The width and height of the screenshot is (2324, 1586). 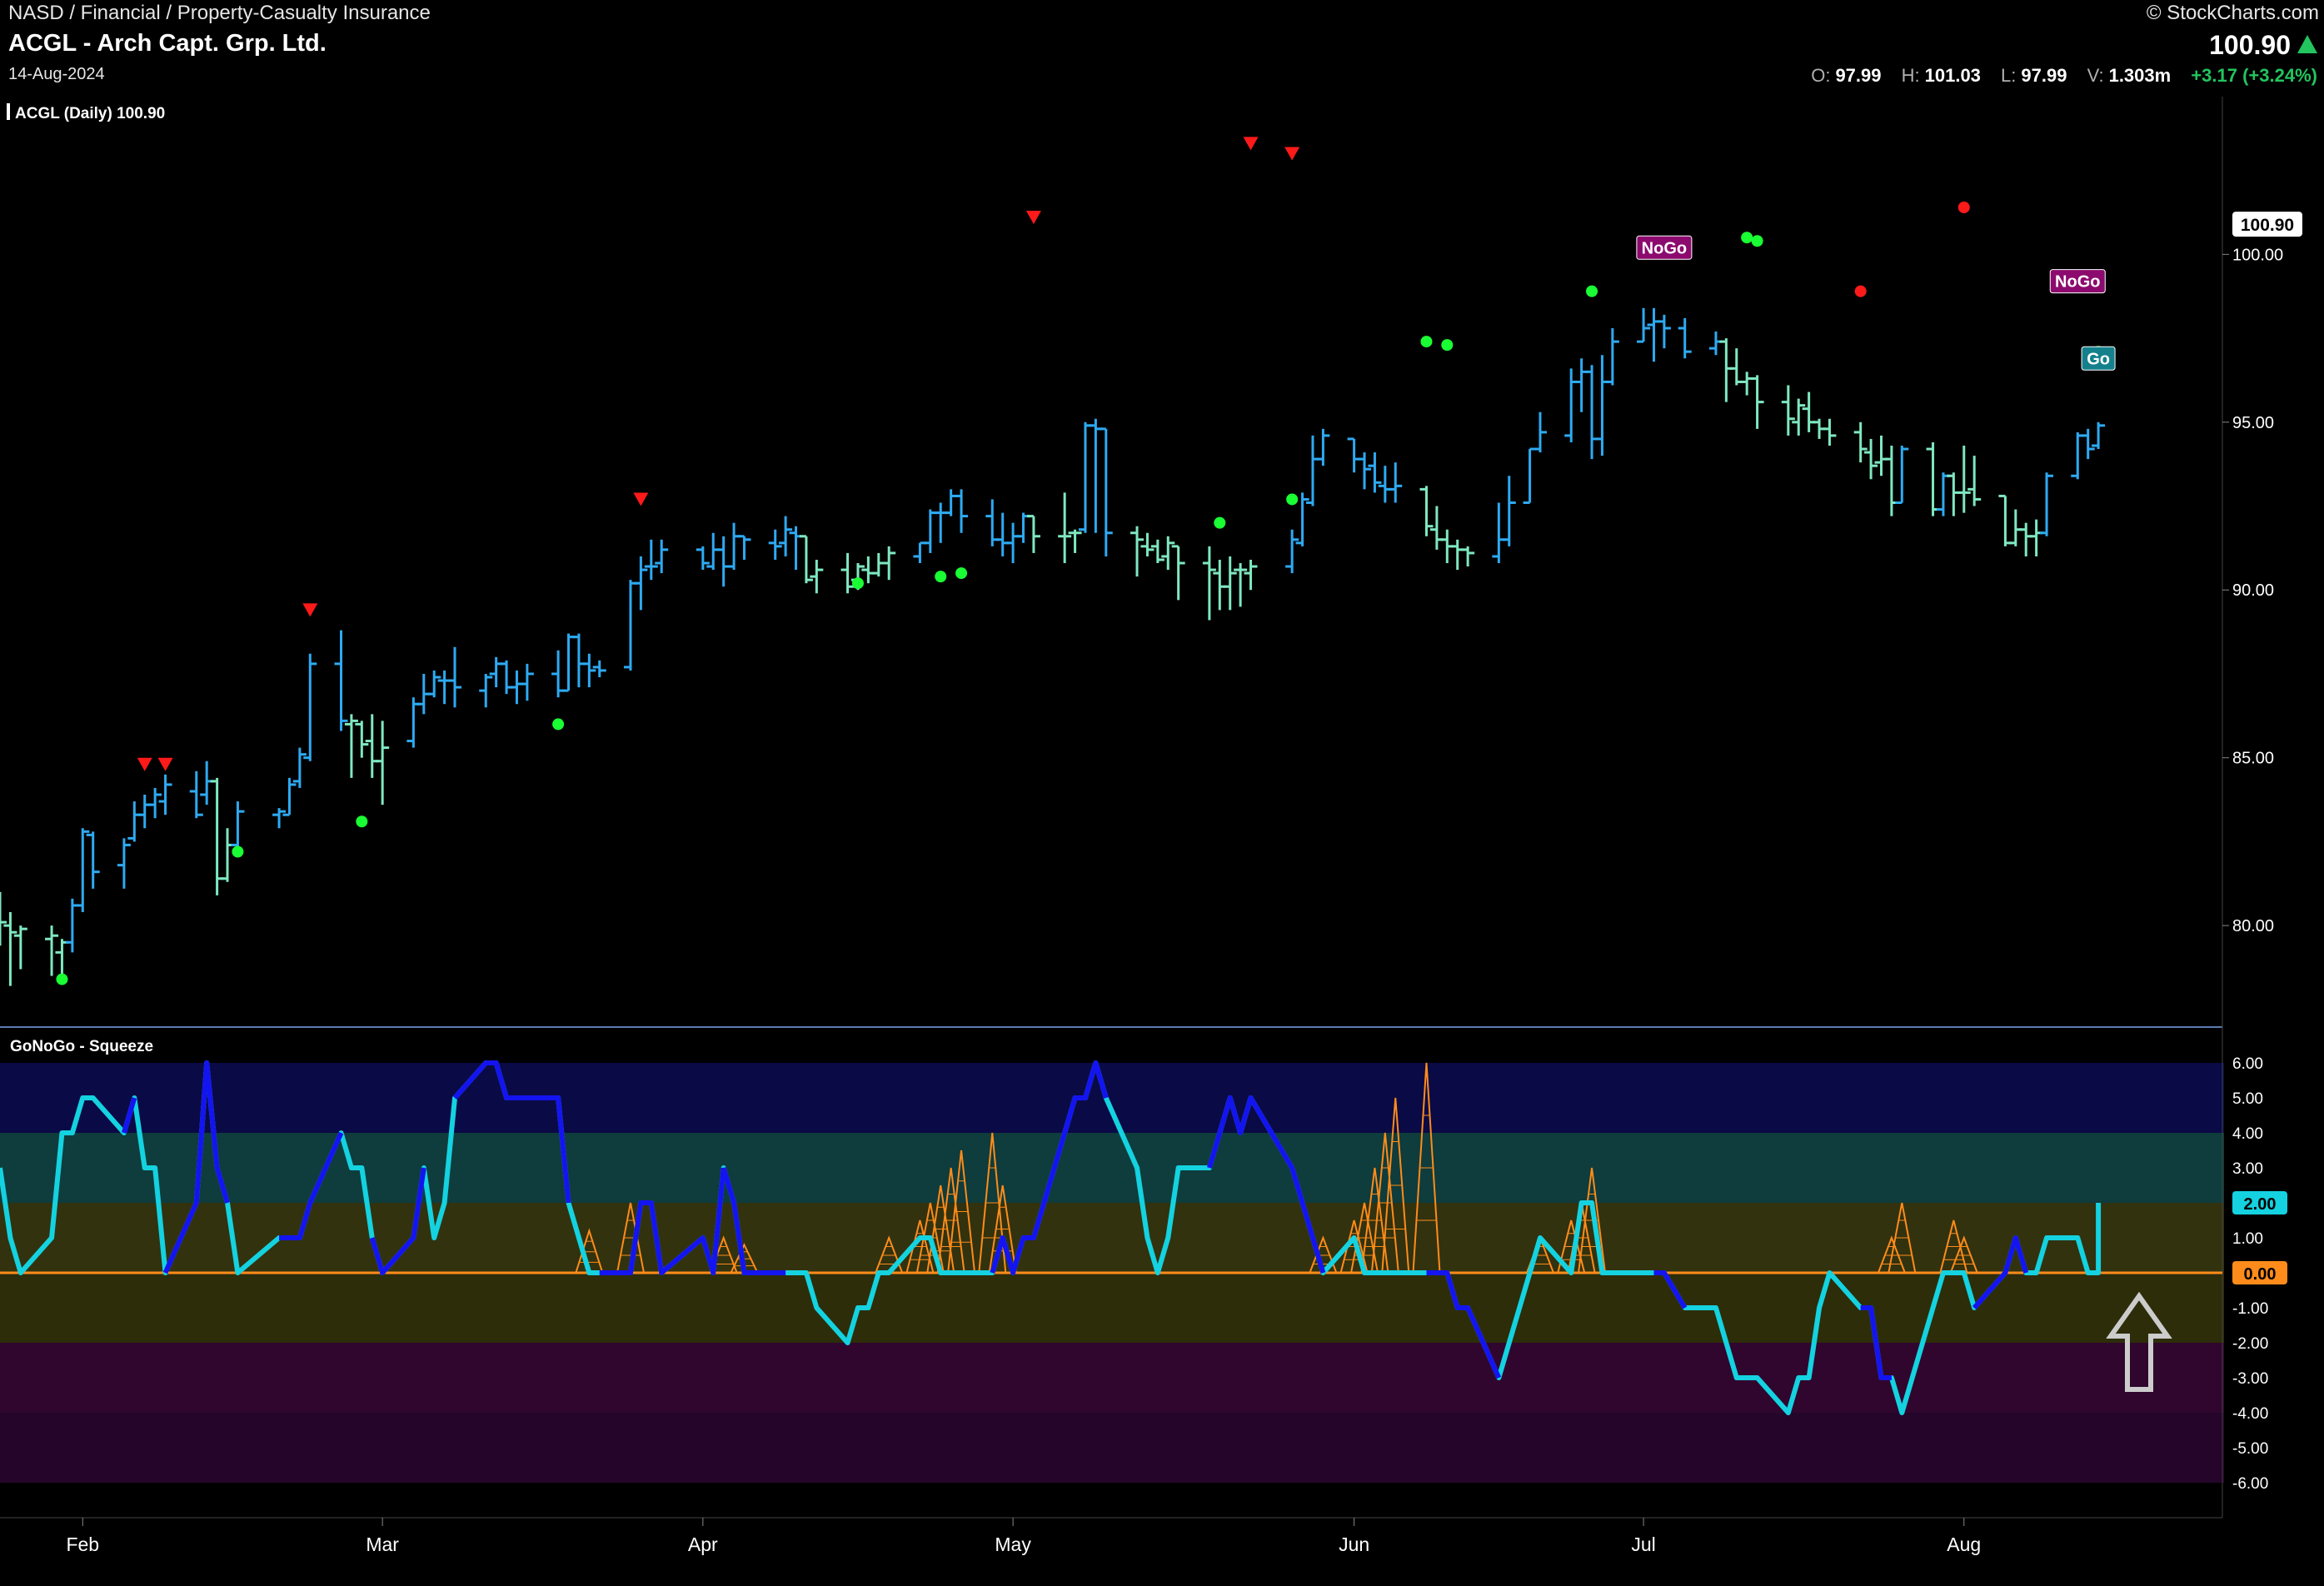 I want to click on osc-tick-label: 4.00, so click(x=2247, y=1134).